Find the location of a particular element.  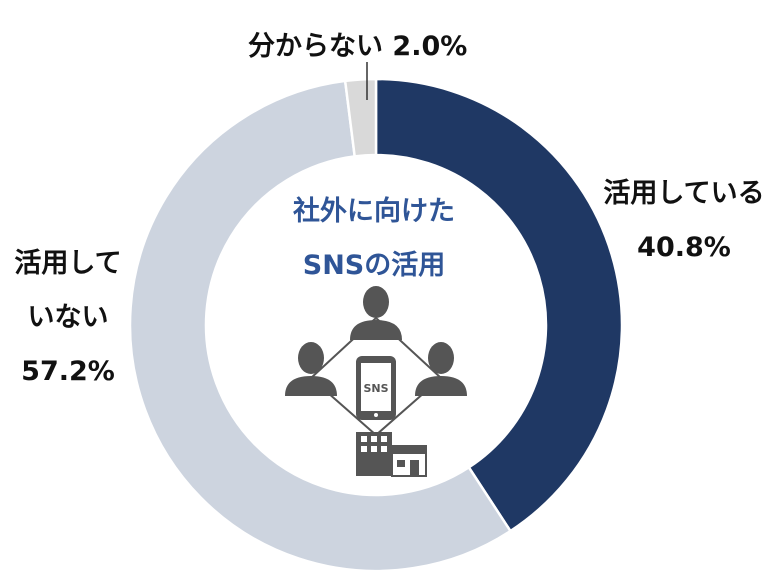

value-not-using: 57.2% is located at coordinates (68, 371).